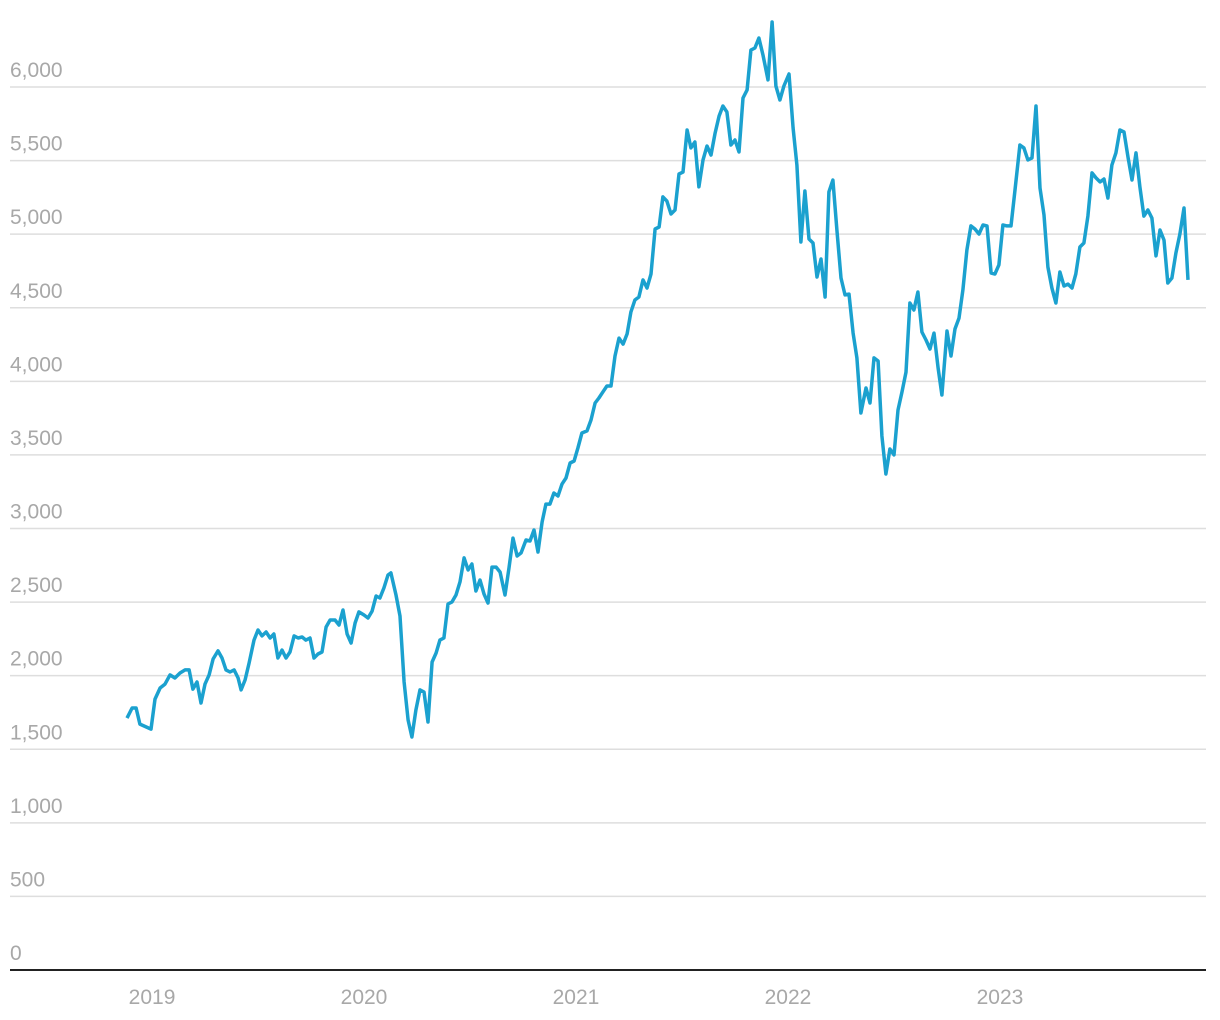  What do you see at coordinates (1000, 997) in the screenshot?
I see `x-tick-label: 2023` at bounding box center [1000, 997].